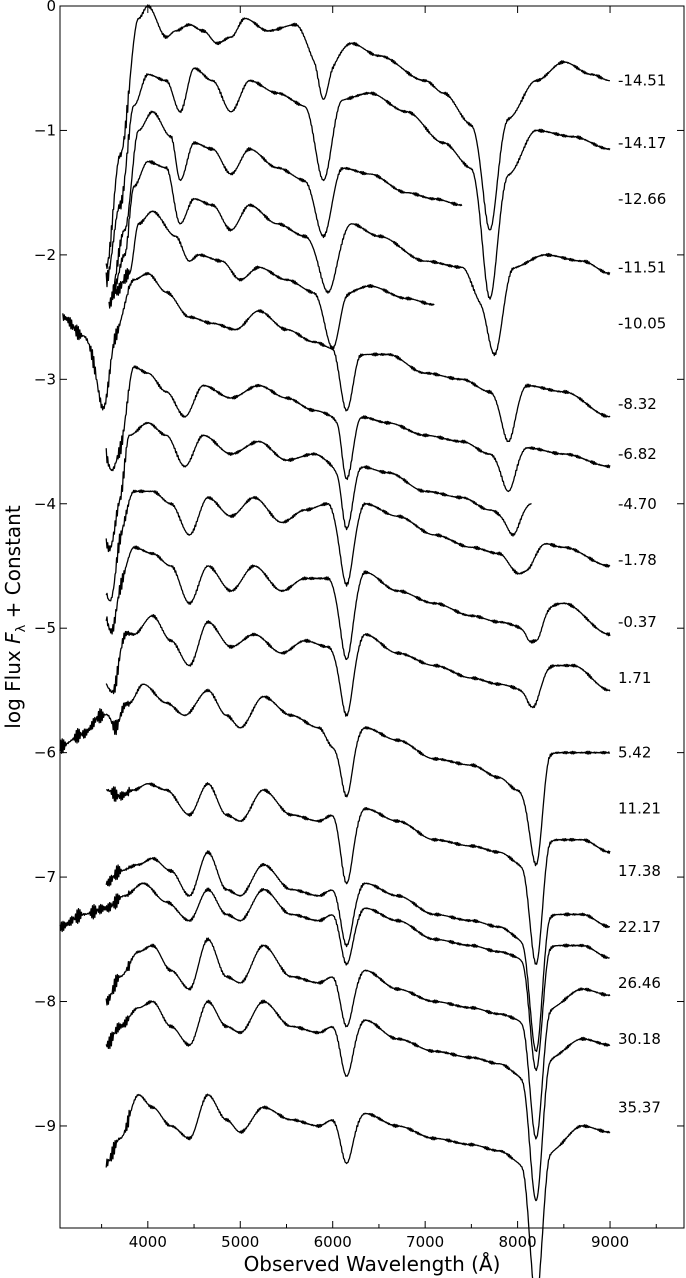  Describe the element at coordinates (639, 871) in the screenshot. I see `epoch-label: 17.38` at that location.